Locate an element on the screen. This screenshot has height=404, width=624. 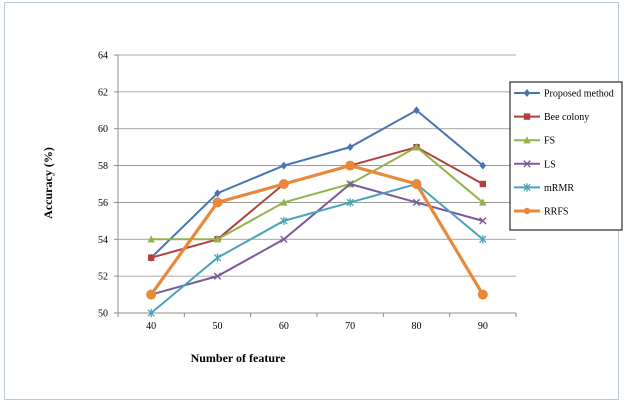
y-axis-label: Accuracy (%) is located at coordinates (48, 183).